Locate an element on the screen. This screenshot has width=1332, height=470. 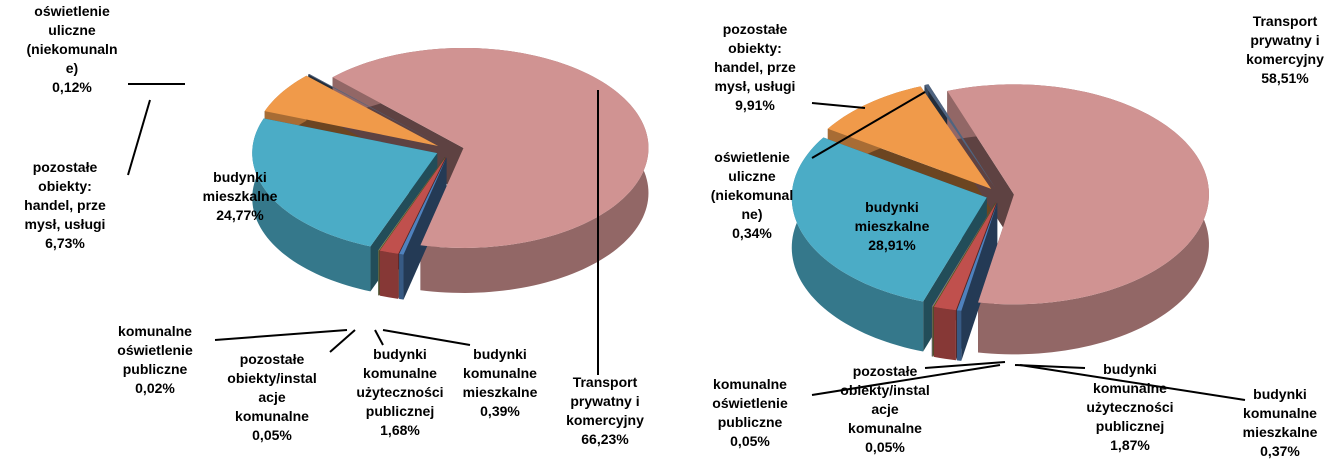
slice-label: budynki mieszkalne 24,77% is located at coordinates (240, 196).